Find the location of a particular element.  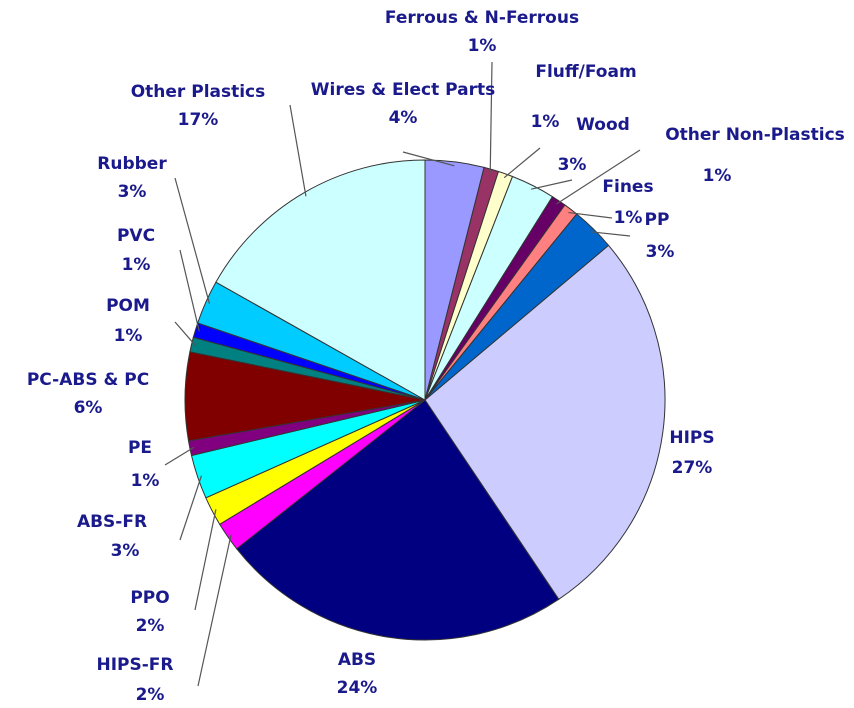

slice-label: Other Plastics is located at coordinates (198, 92).